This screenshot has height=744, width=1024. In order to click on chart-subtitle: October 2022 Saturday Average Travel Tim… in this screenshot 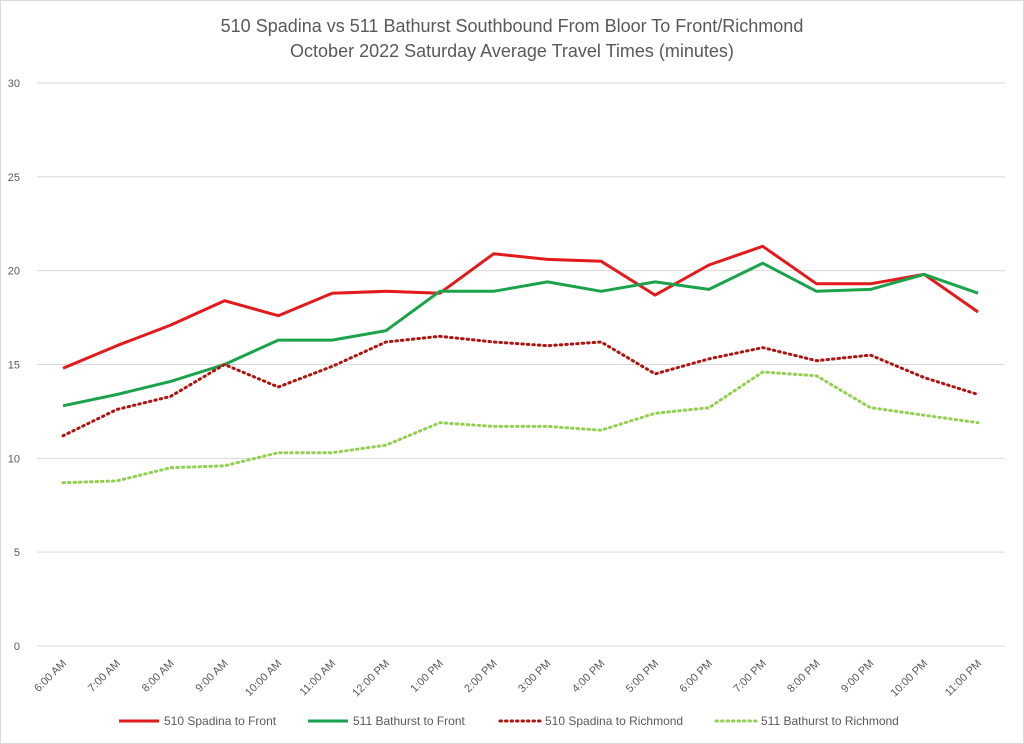, I will do `click(512, 51)`.